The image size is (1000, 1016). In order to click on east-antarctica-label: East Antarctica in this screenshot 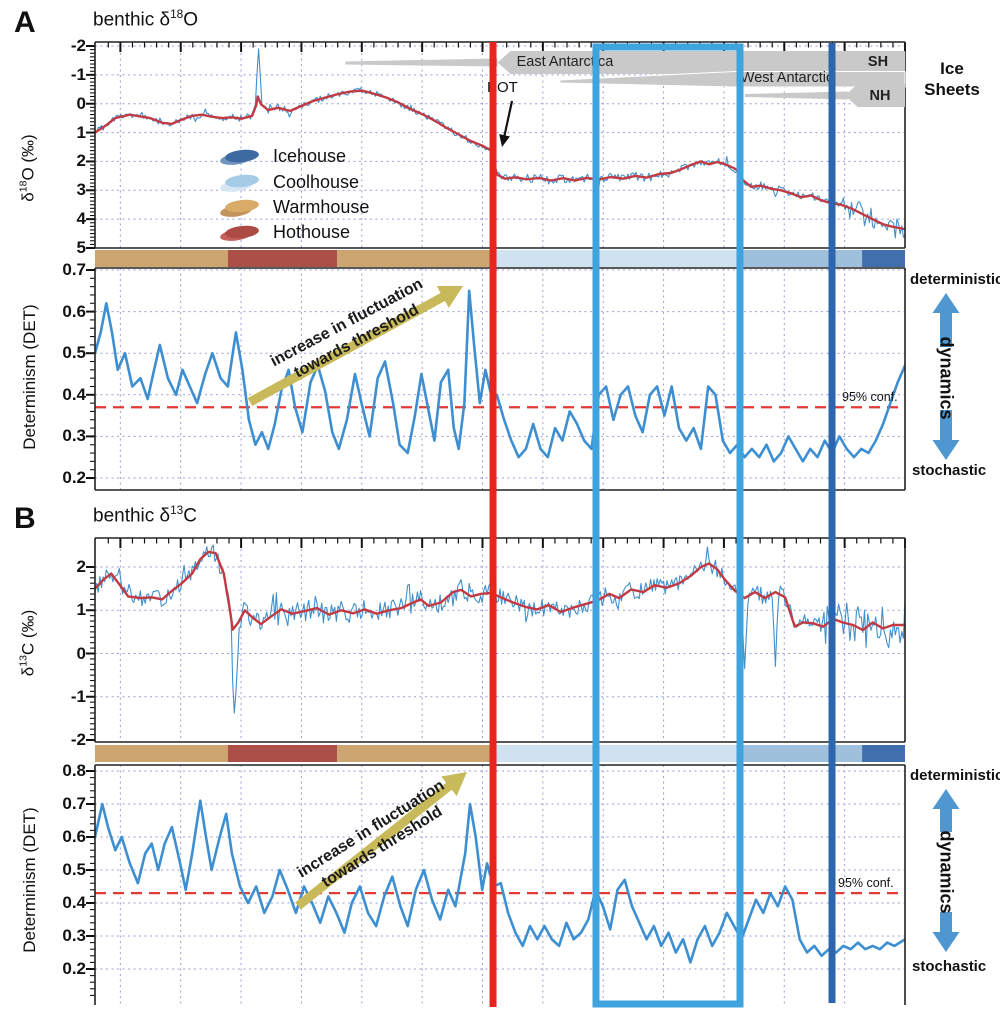, I will do `click(565, 62)`.